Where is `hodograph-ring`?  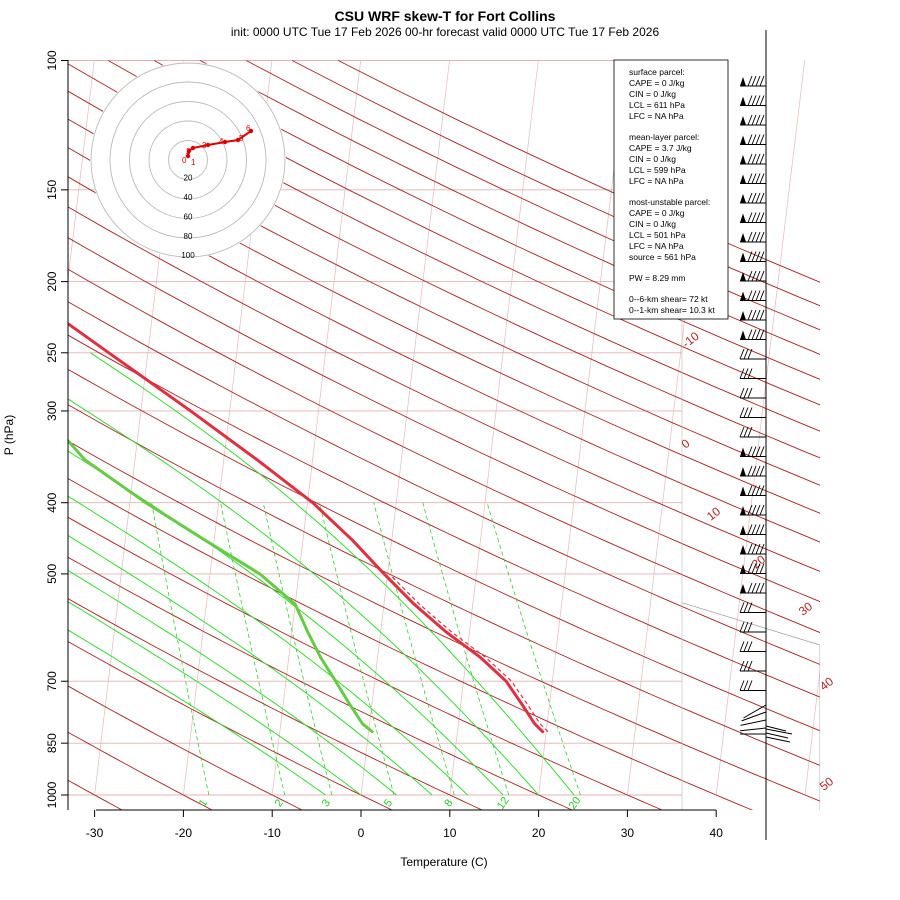
hodograph-ring is located at coordinates (188, 160).